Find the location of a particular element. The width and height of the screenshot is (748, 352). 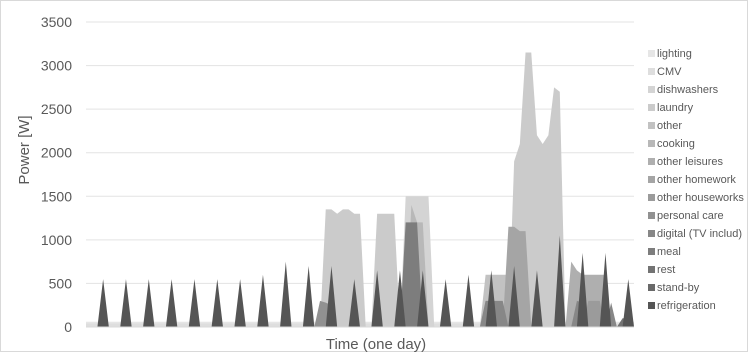

y-tick-label: 2000 is located at coordinates (56, 153).